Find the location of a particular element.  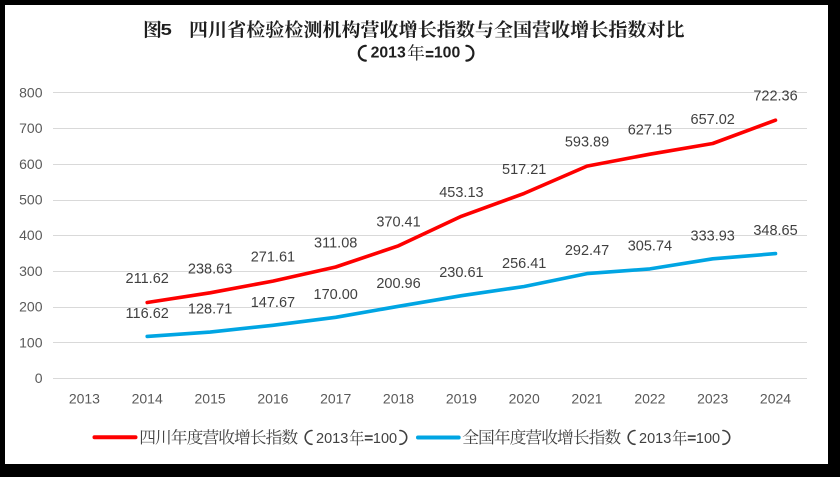

svg-text: 800 is located at coordinates (31, 93).